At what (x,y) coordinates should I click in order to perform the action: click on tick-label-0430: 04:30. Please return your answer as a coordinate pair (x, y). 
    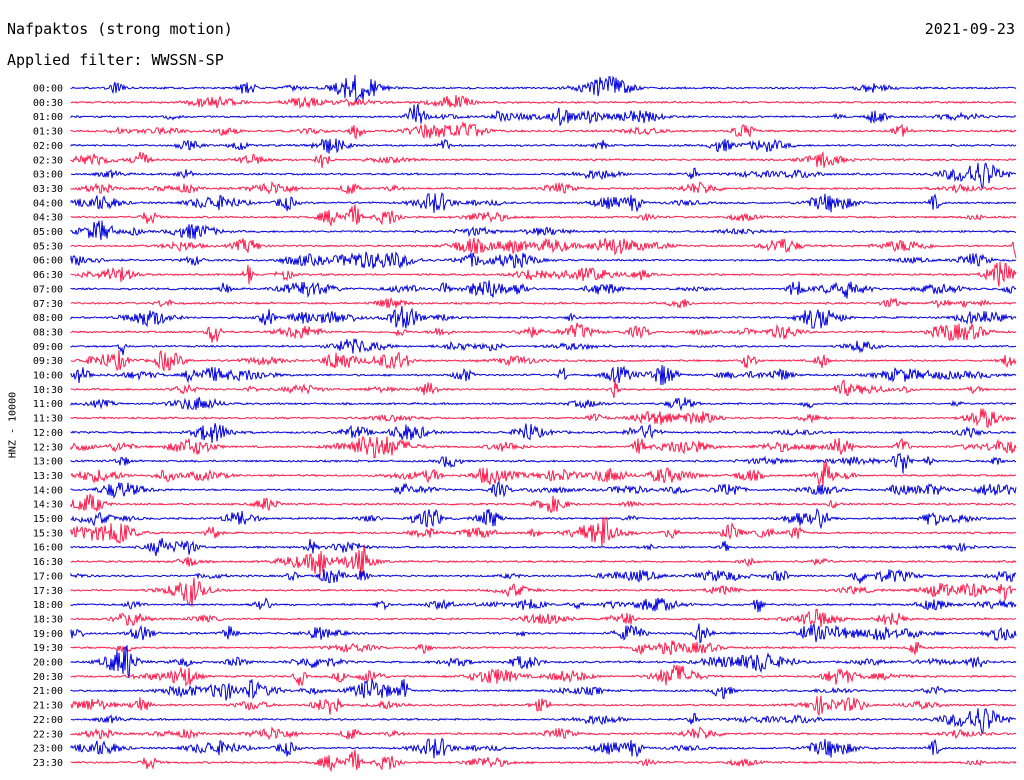
    Looking at the image, I should click on (48, 218).